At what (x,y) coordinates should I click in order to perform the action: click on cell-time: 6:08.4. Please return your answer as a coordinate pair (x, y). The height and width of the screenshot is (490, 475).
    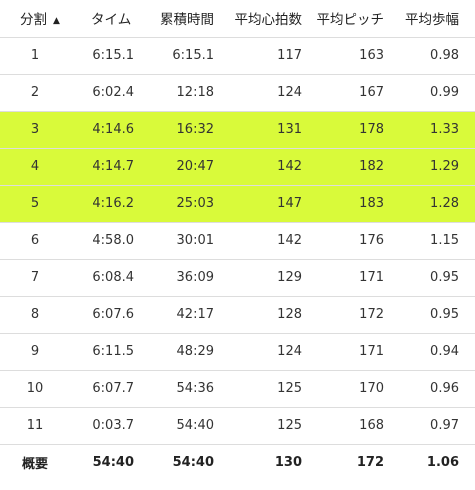
    Looking at the image, I should click on (102, 278).